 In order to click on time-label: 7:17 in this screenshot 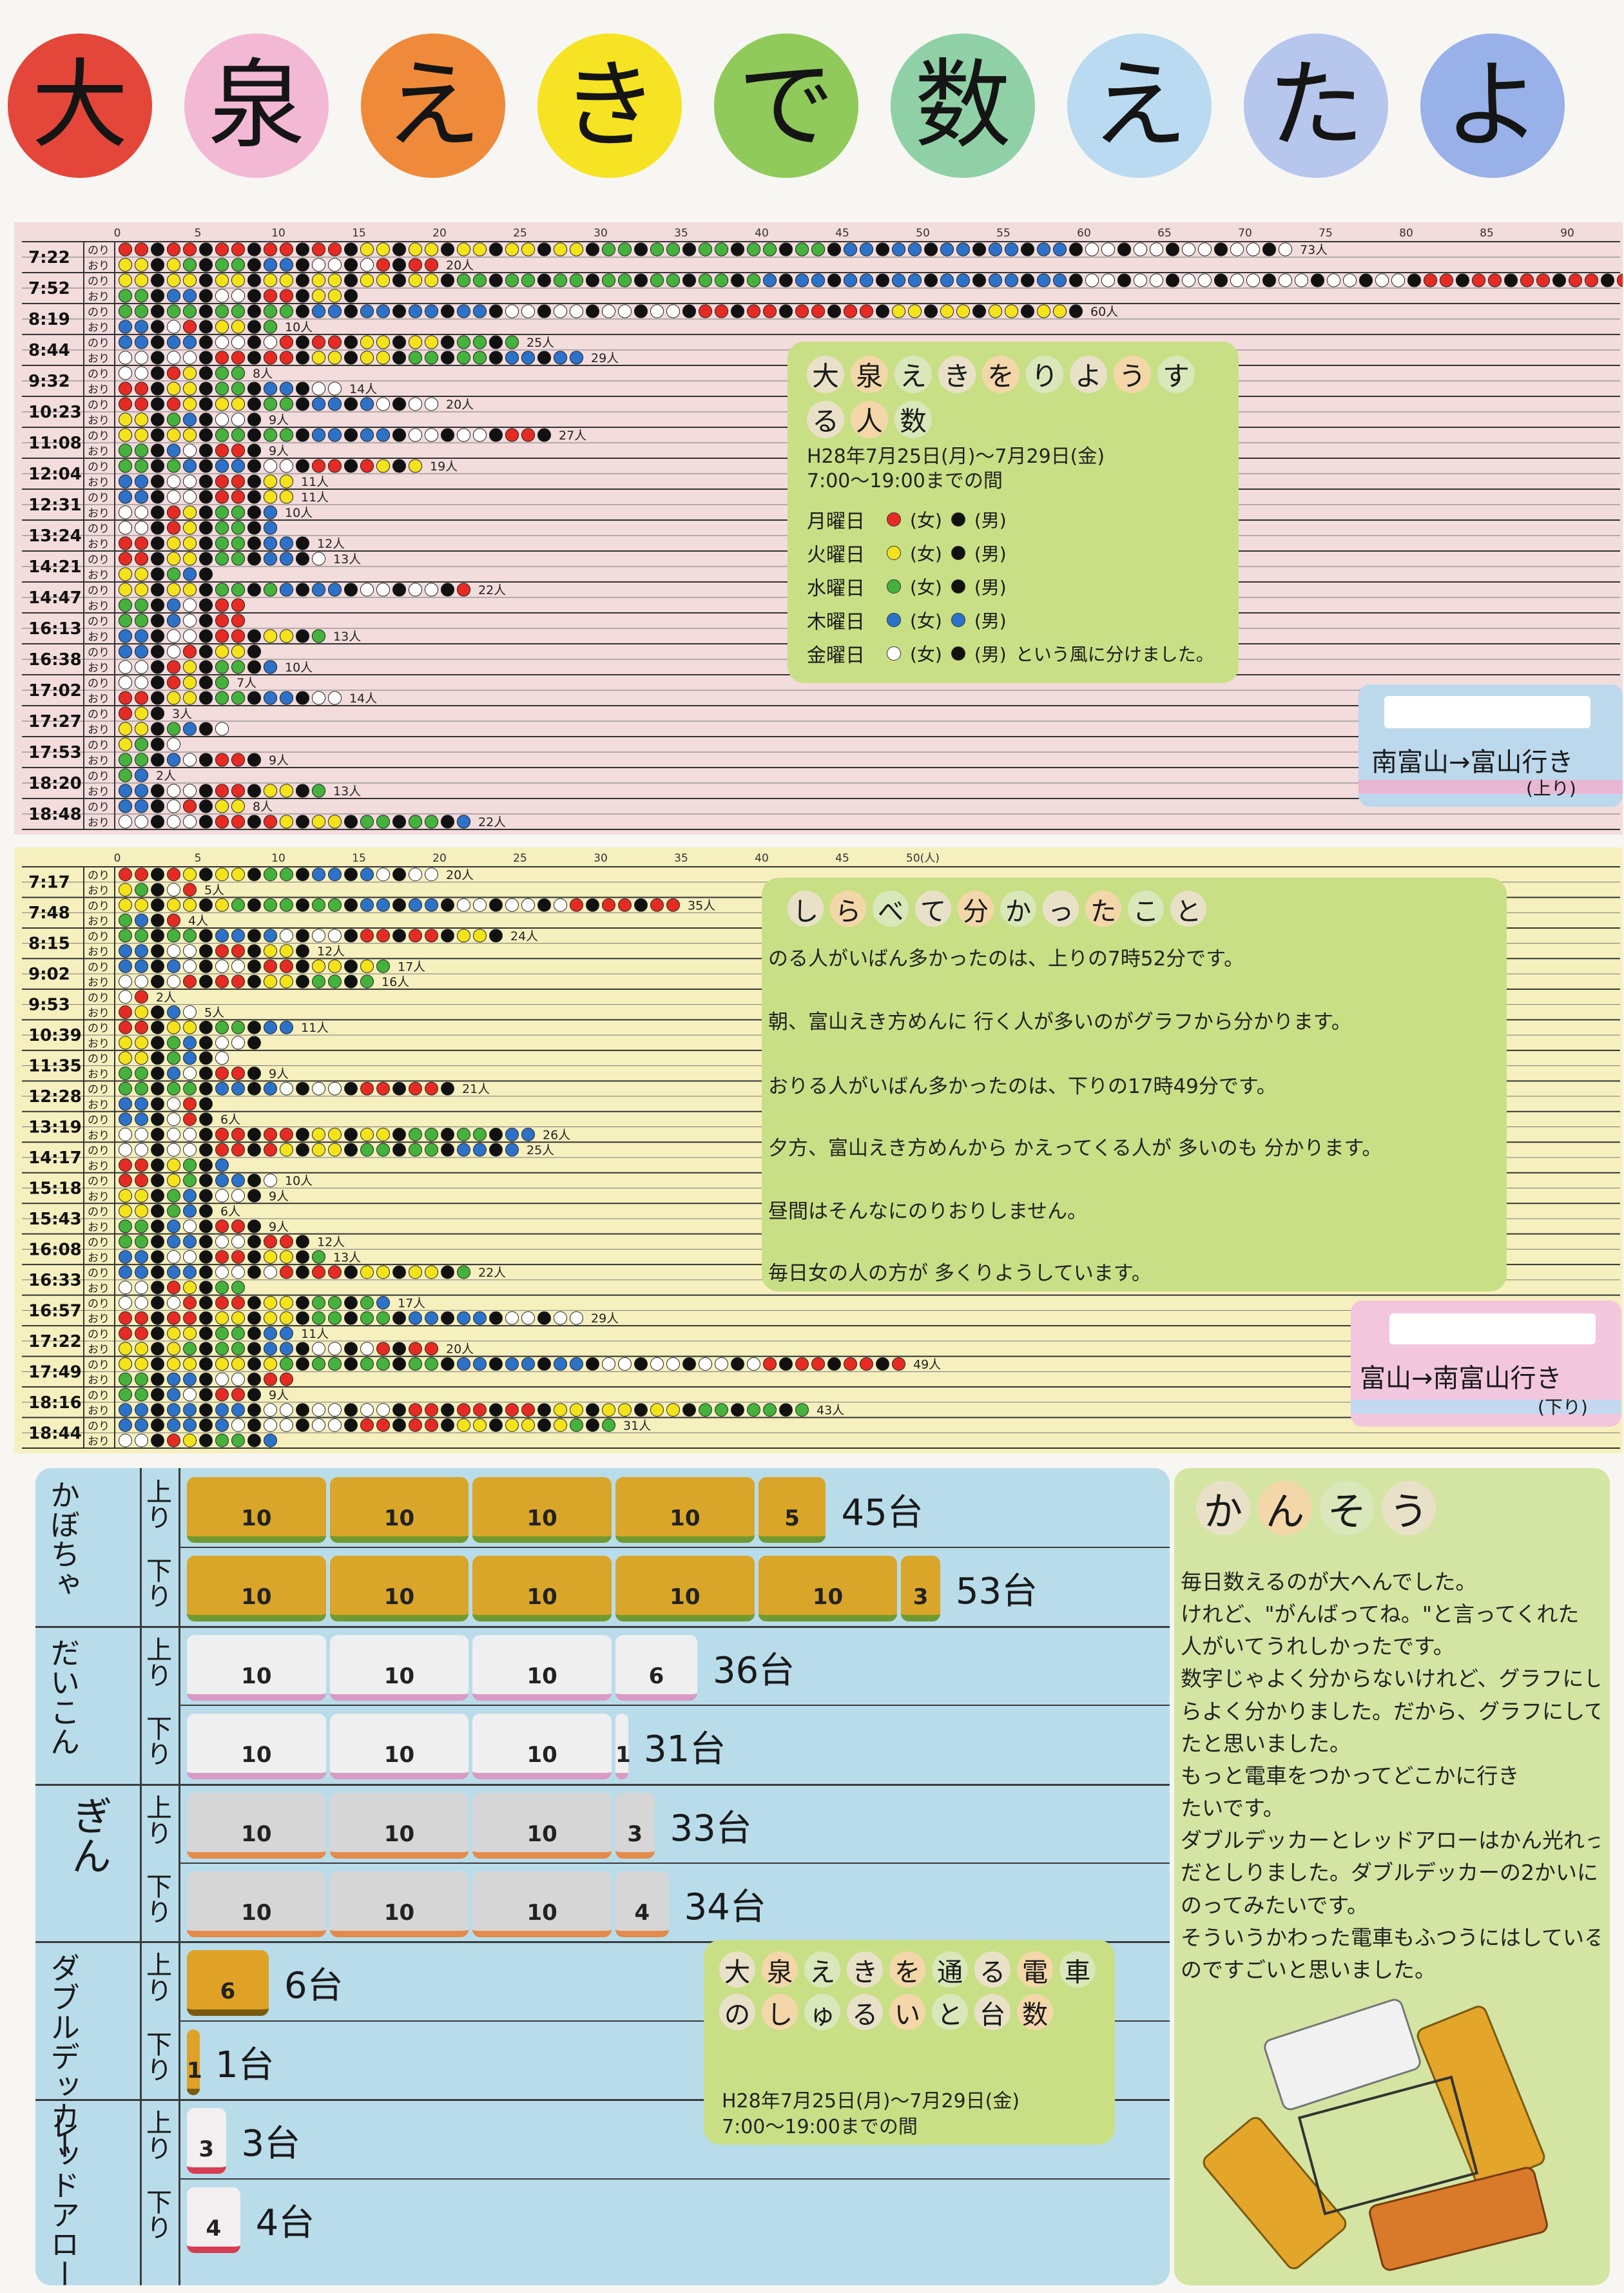, I will do `click(49, 883)`.